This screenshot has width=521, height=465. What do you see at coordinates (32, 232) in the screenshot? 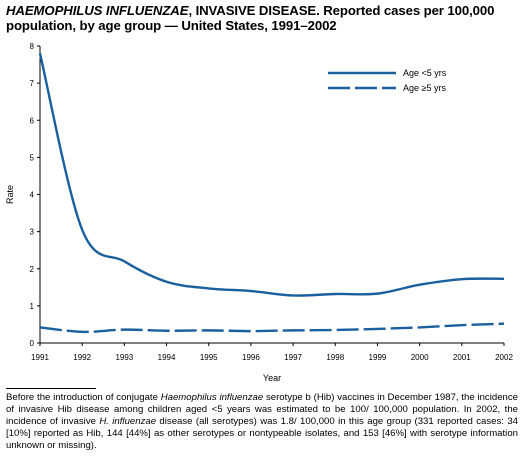
I see `y-tick-label: 3` at bounding box center [32, 232].